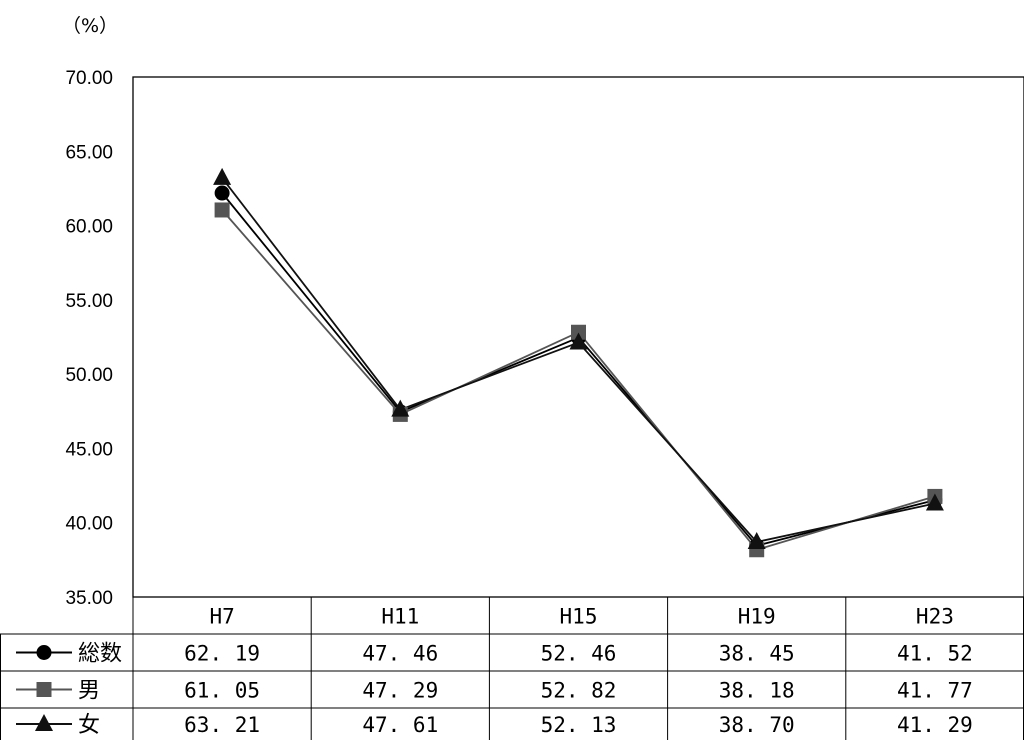 The image size is (1024, 740). What do you see at coordinates (400, 617) in the screenshot?
I see `x-category-label: H11` at bounding box center [400, 617].